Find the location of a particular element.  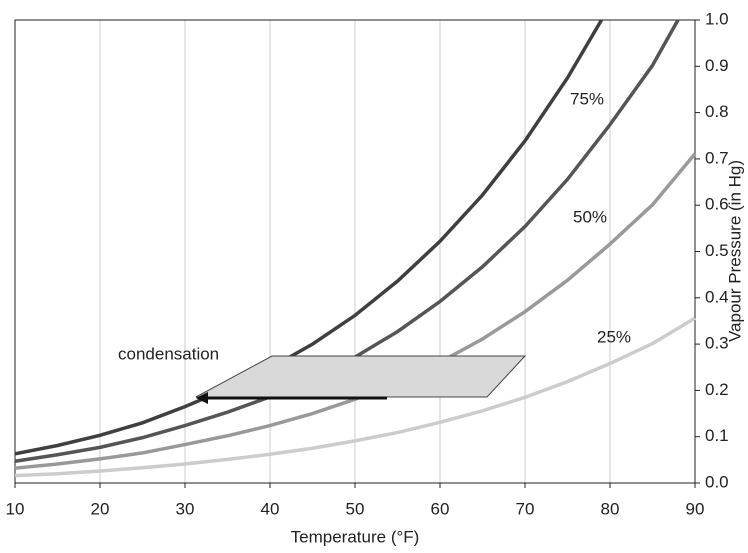

x-tick-label: 10 is located at coordinates (15, 508).